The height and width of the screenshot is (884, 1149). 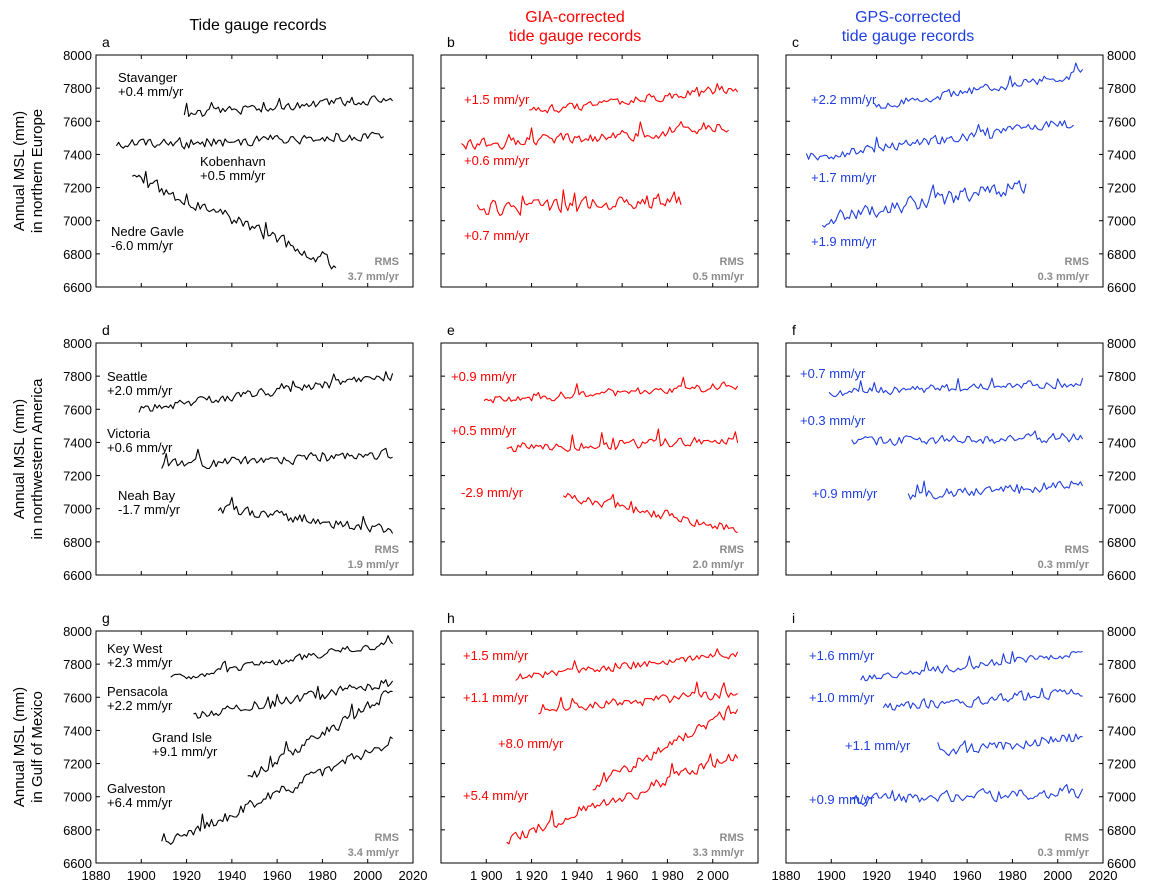 I want to click on column-title: Tide gauge records, so click(x=257, y=25).